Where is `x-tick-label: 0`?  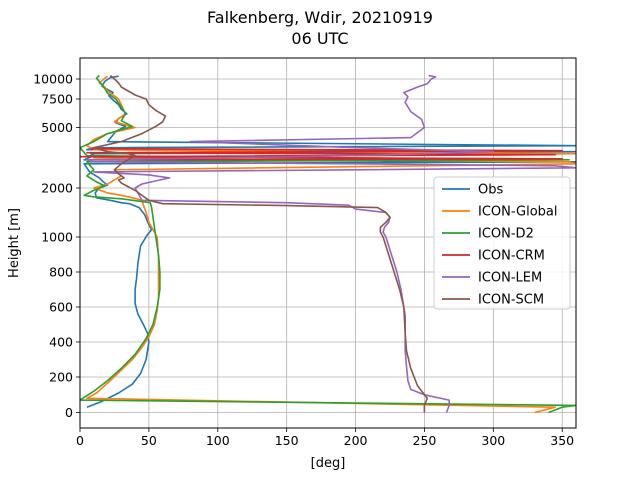 x-tick-label: 0 is located at coordinates (80, 440).